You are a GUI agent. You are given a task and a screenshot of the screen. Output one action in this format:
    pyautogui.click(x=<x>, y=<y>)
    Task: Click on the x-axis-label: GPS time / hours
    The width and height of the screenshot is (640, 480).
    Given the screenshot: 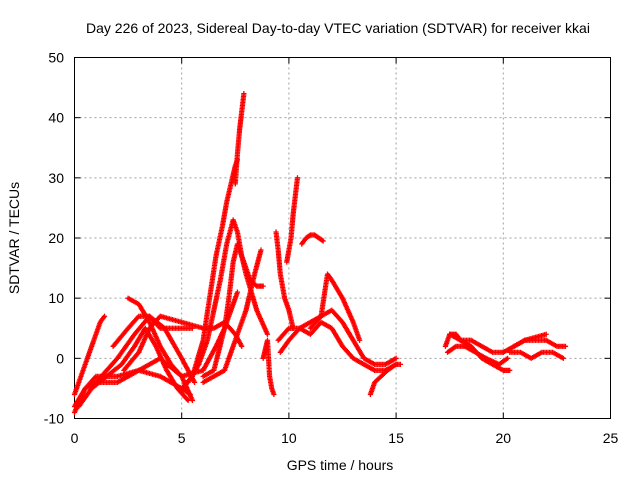 What is the action you would take?
    pyautogui.click(x=340, y=465)
    